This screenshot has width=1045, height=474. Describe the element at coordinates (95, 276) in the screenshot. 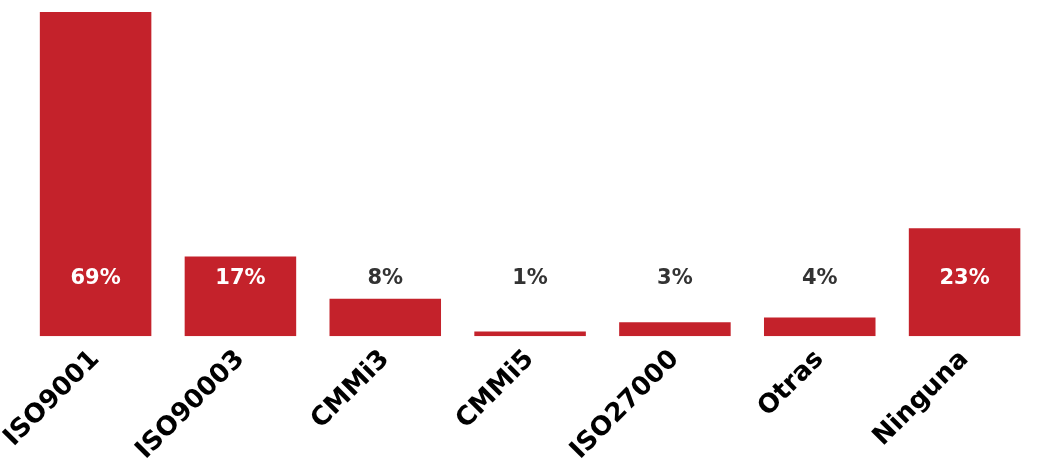

I see `data-label: 69%` at that location.